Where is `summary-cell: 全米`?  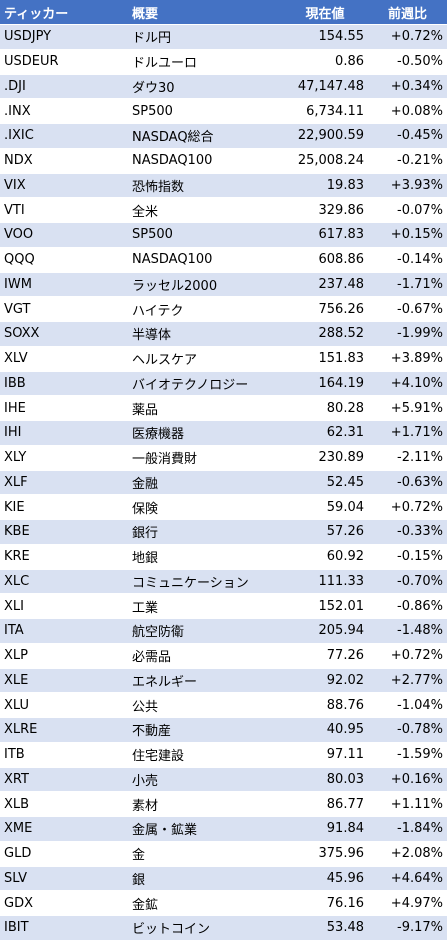 summary-cell: 全米 is located at coordinates (205, 210).